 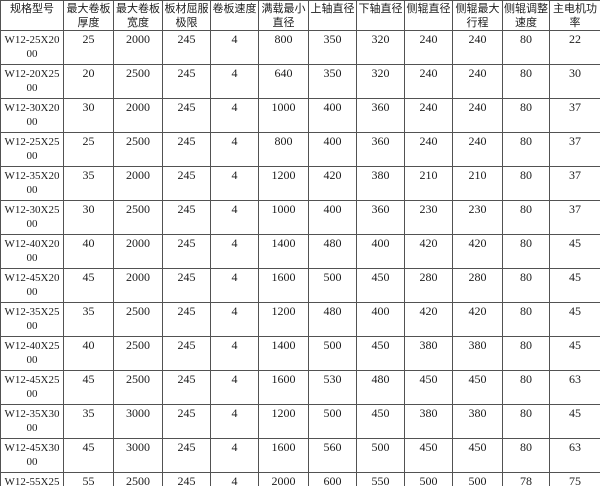 I want to click on value-cell: 3000, so click(x=138, y=421).